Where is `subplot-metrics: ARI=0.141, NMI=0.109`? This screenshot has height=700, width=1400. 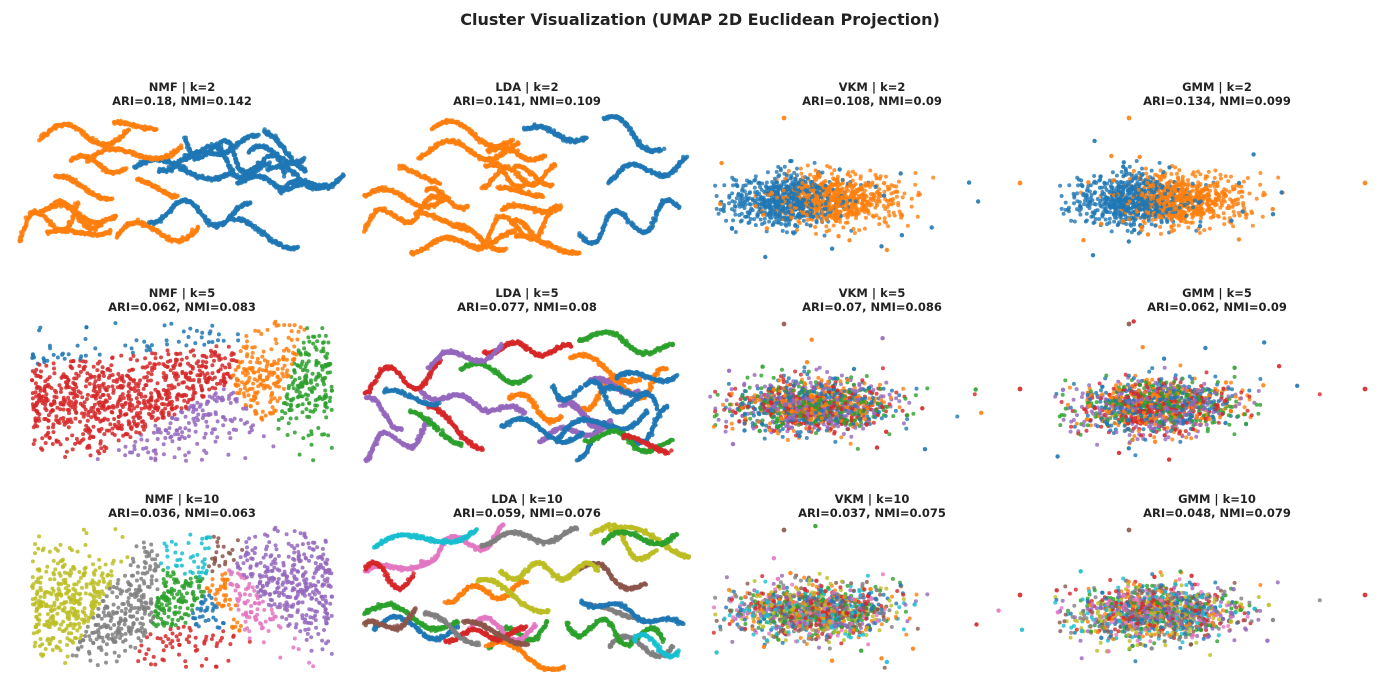
subplot-metrics: ARI=0.141, NMI=0.109 is located at coordinates (527, 101).